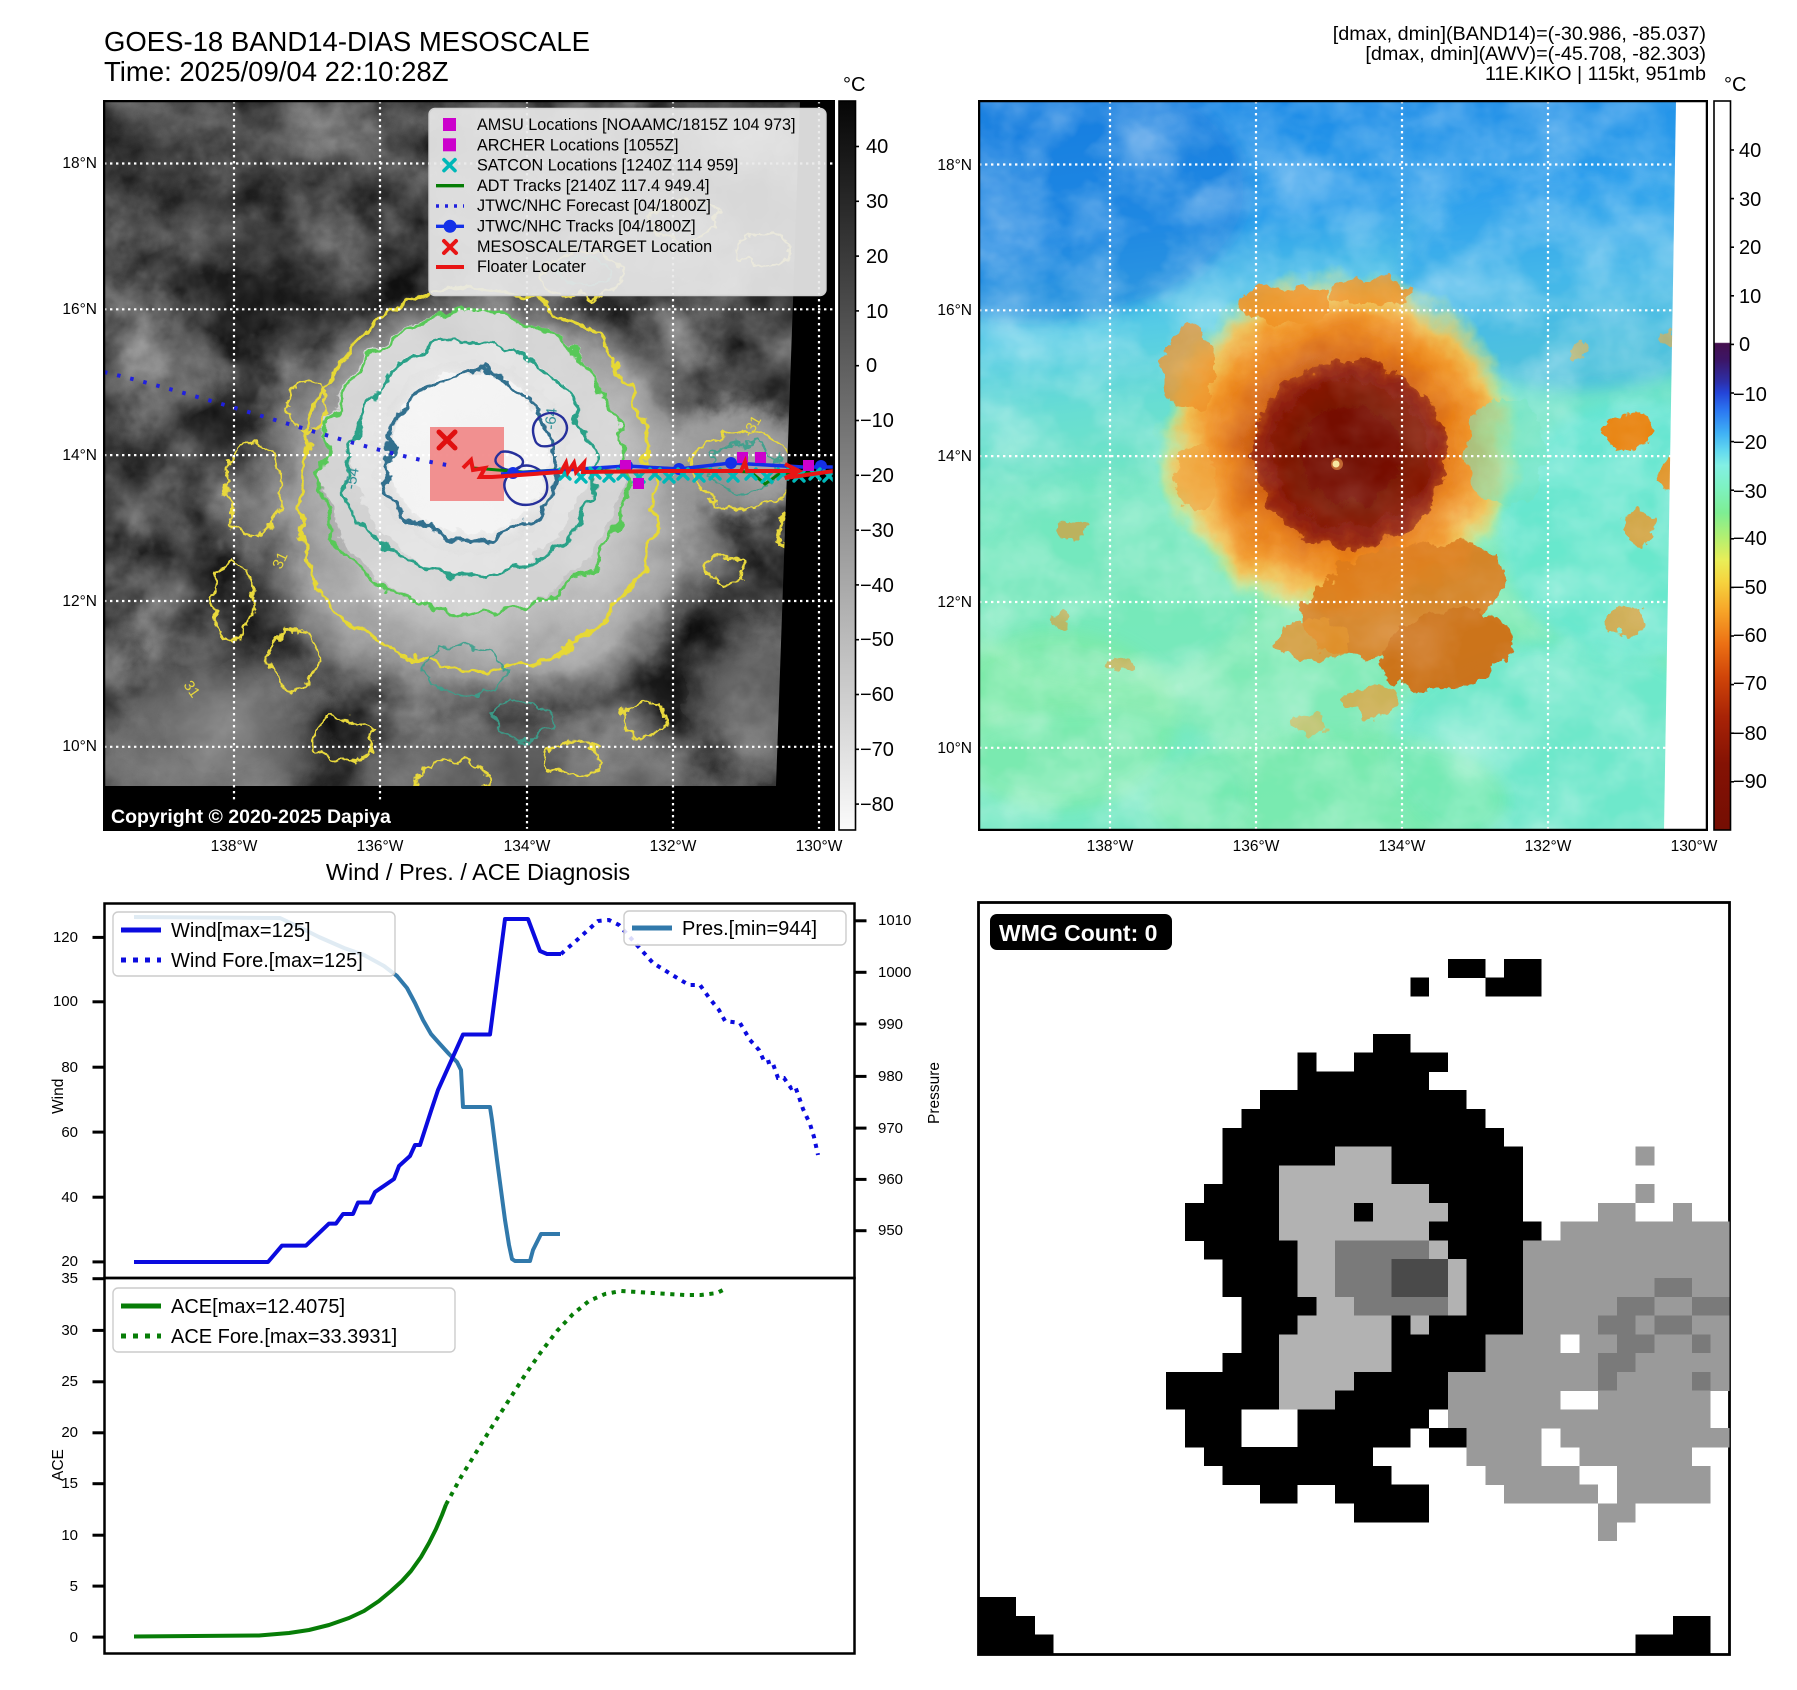 The width and height of the screenshot is (1797, 1690). Describe the element at coordinates (241, 931) in the screenshot. I see `svg-text: Wind[max=125]` at that location.